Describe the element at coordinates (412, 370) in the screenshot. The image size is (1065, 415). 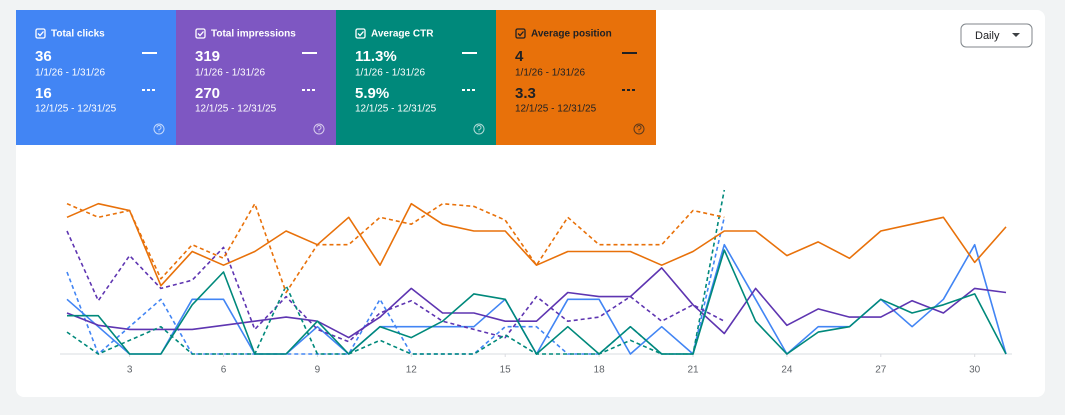
I see `x-tick-label: 12` at that location.